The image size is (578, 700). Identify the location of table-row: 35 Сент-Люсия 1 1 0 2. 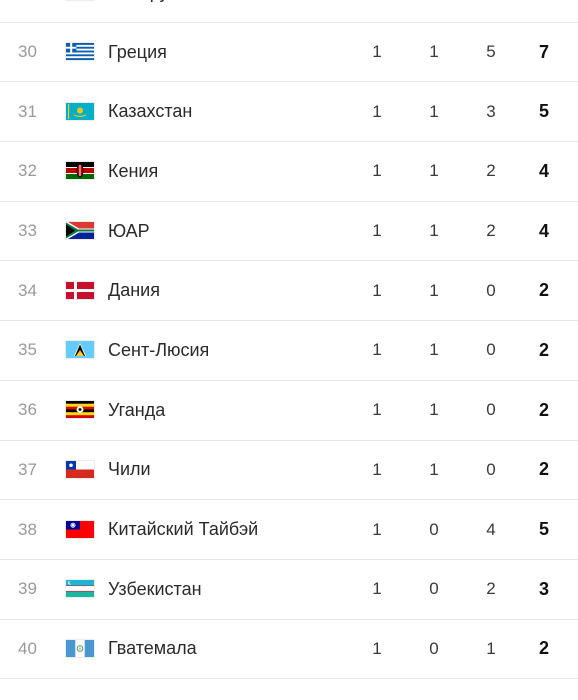
(289, 351).